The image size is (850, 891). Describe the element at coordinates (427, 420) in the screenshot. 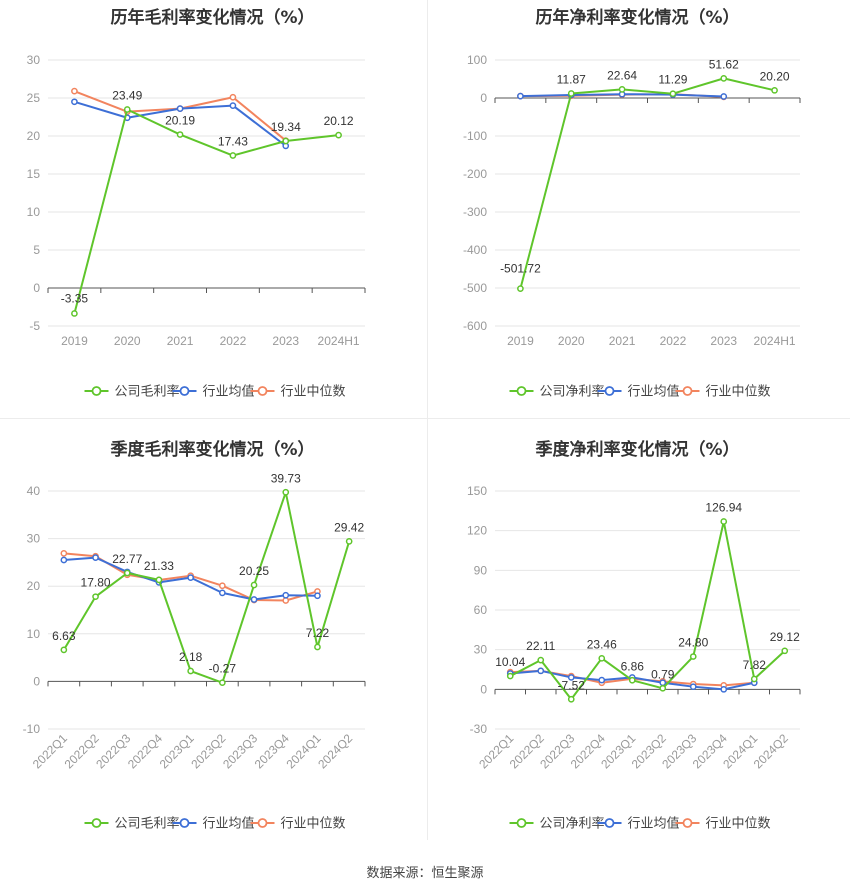

I see `vertical-divider` at that location.